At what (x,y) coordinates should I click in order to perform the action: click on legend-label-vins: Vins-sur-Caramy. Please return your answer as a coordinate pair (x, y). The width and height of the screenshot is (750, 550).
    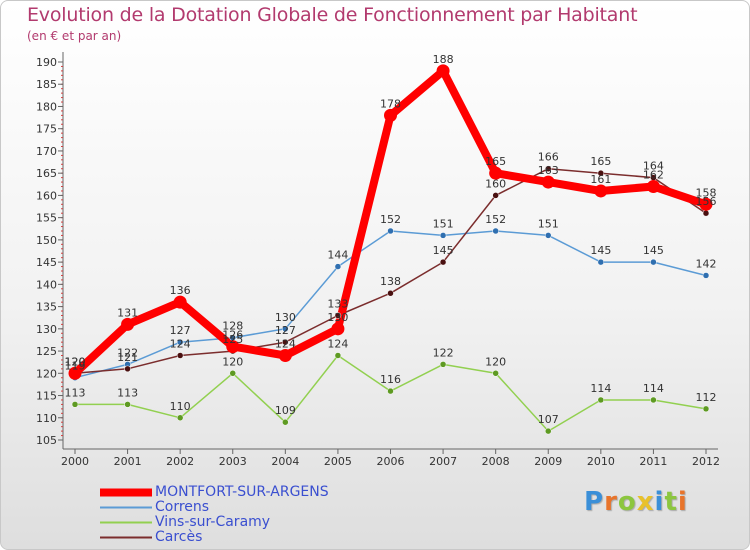
    Looking at the image, I should click on (213, 522).